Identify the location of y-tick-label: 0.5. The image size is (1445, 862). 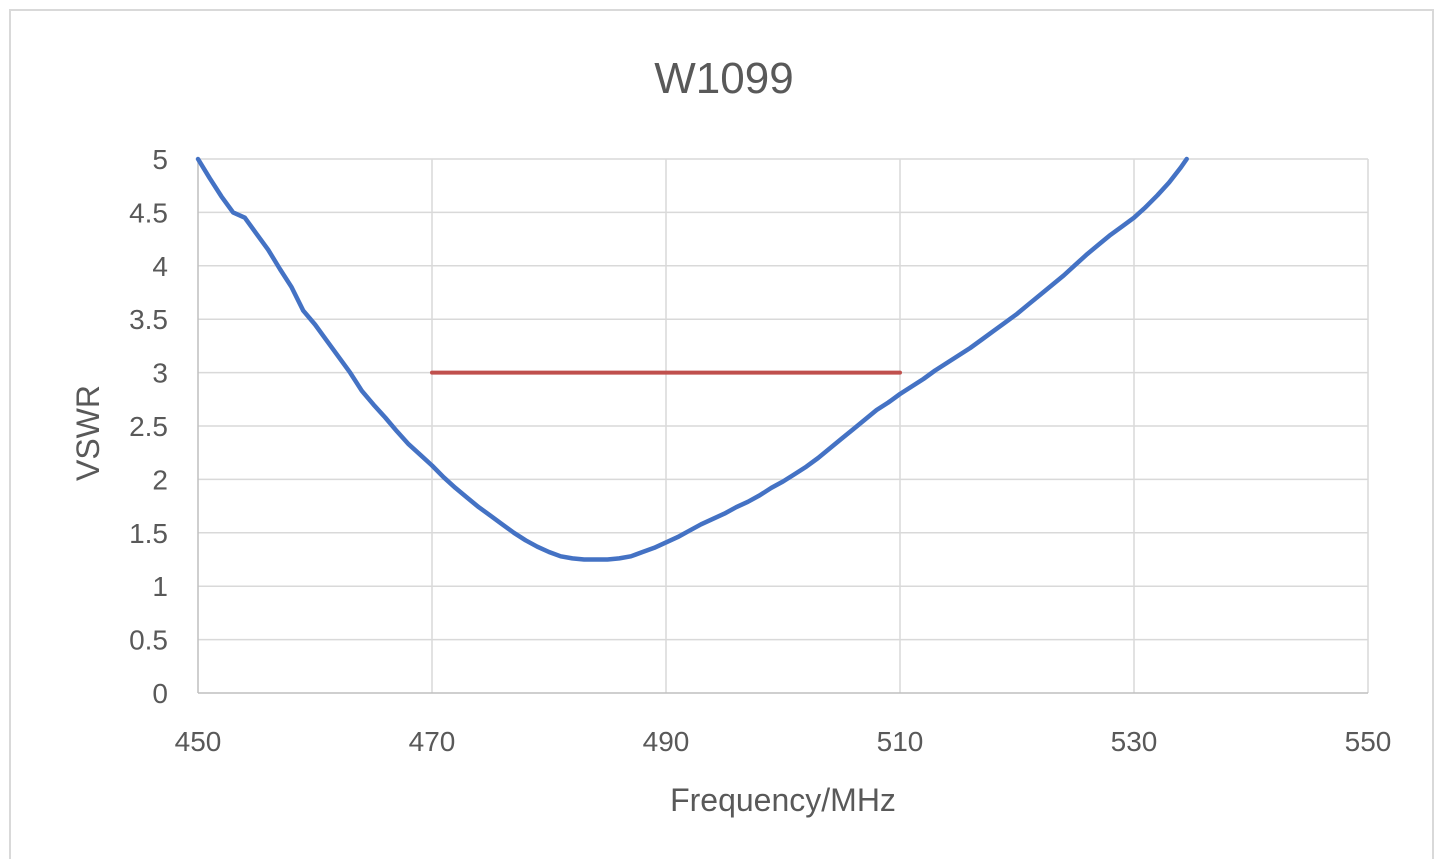
(148, 640).